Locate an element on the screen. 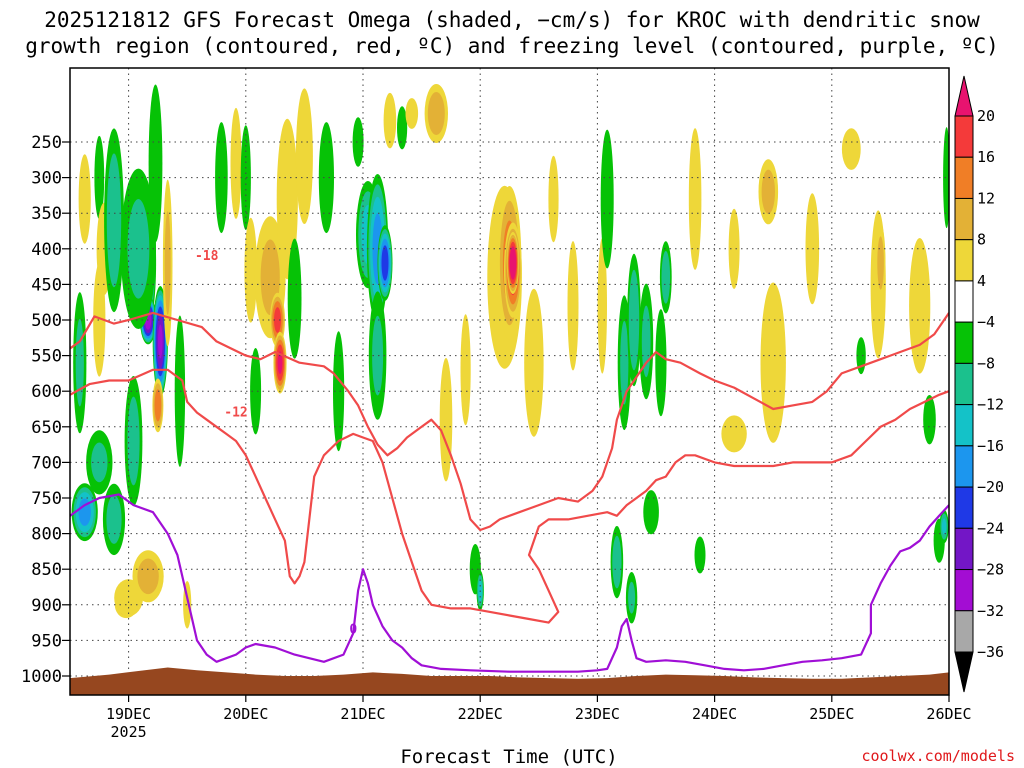 The height and width of the screenshot is (768, 1024). y-tick-label: 500 is located at coordinates (46, 321).